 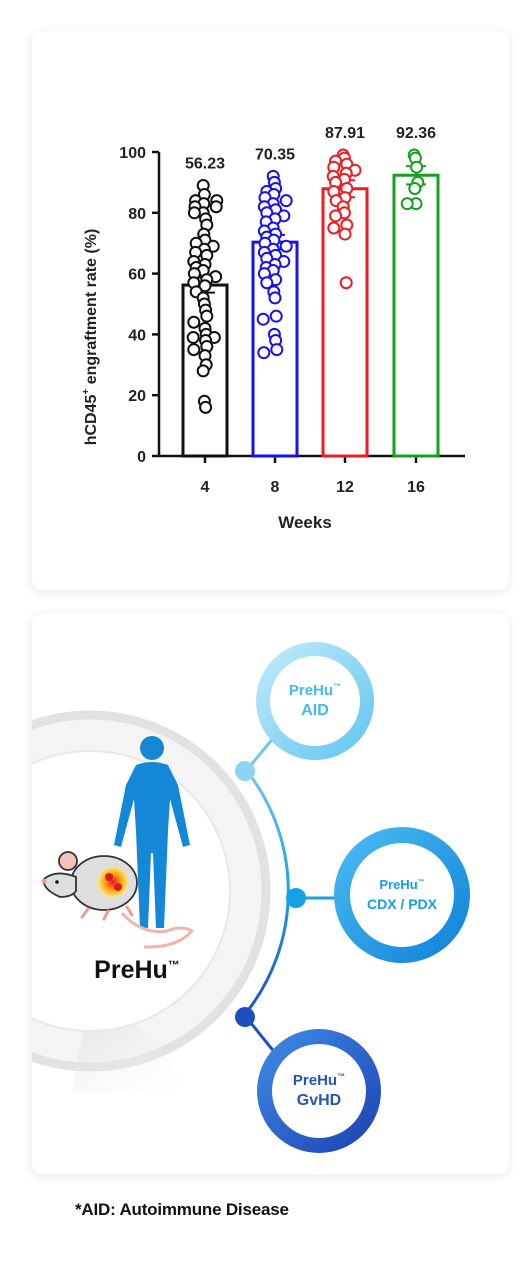 I want to click on node-aid-line1: PreHu, so click(x=311, y=690).